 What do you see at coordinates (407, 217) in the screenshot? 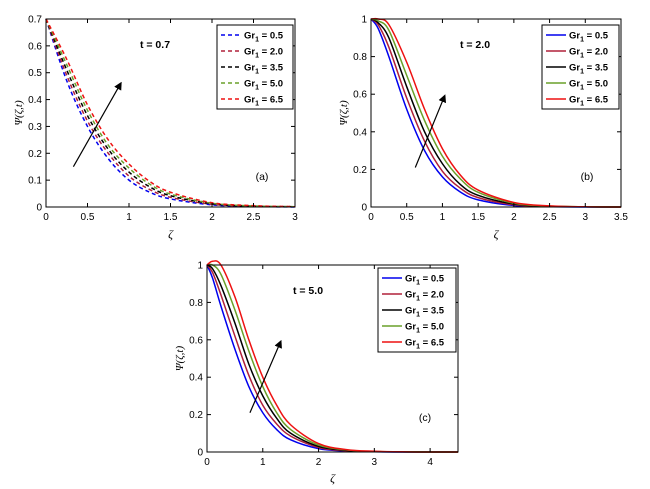
I see `x-tick-label: 0.5` at bounding box center [407, 217].